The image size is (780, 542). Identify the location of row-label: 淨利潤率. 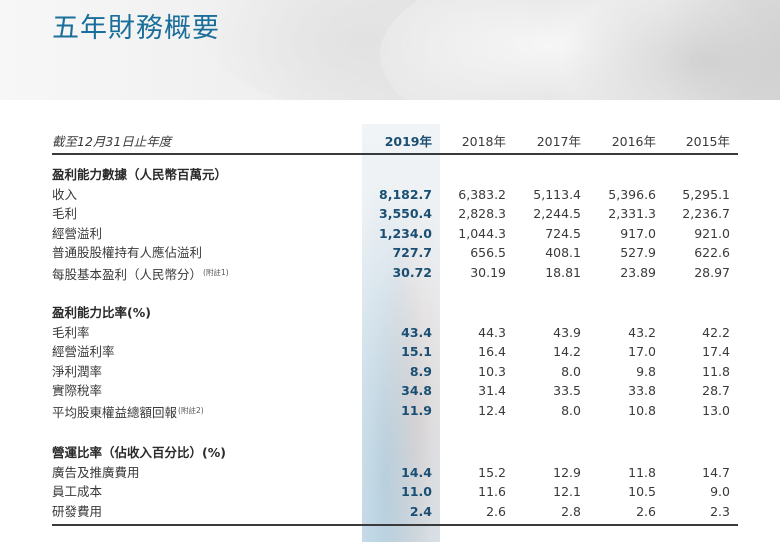
(77, 371).